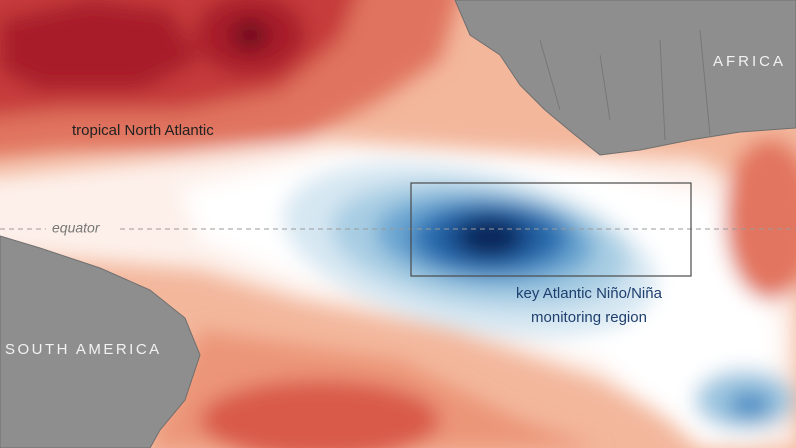 The height and width of the screenshot is (448, 796). What do you see at coordinates (589, 293) in the screenshot?
I see `region-label: key Atlantic Niño/Niña` at bounding box center [589, 293].